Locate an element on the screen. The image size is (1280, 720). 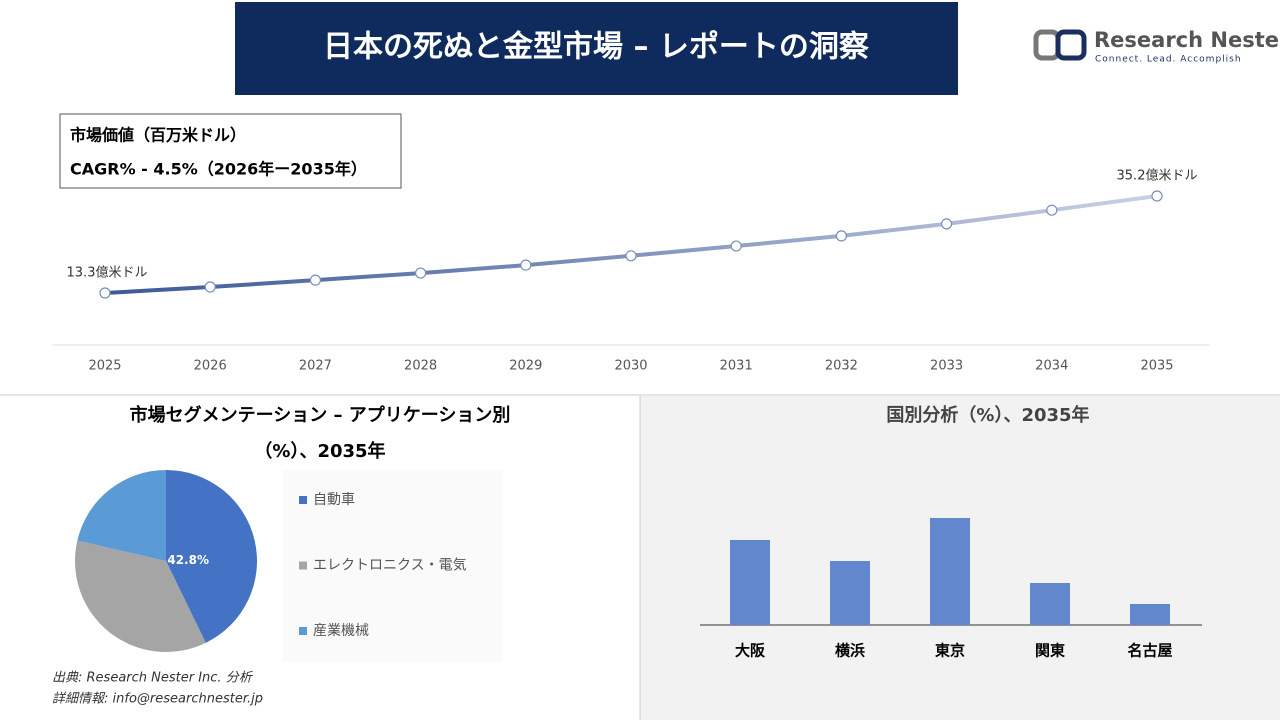
x-tick-label: 2034 is located at coordinates (1051, 366).